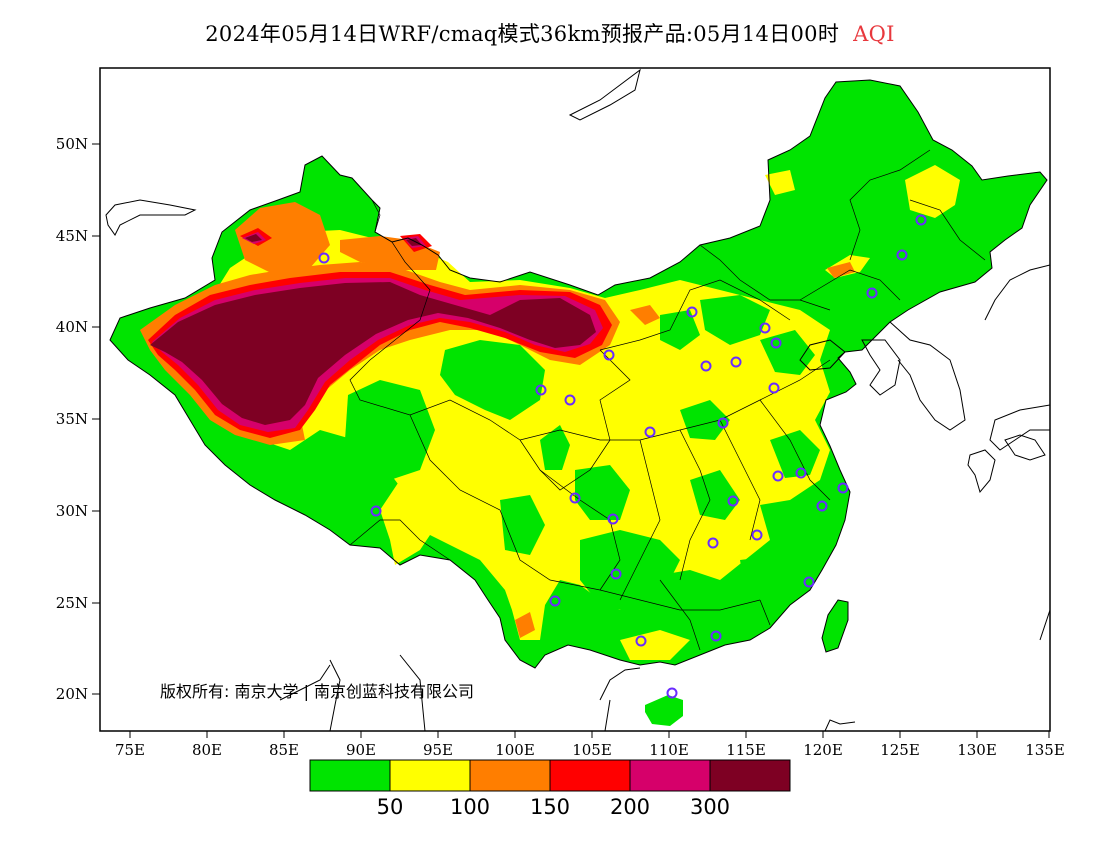  I want to click on legend-label: 100, so click(470, 807).